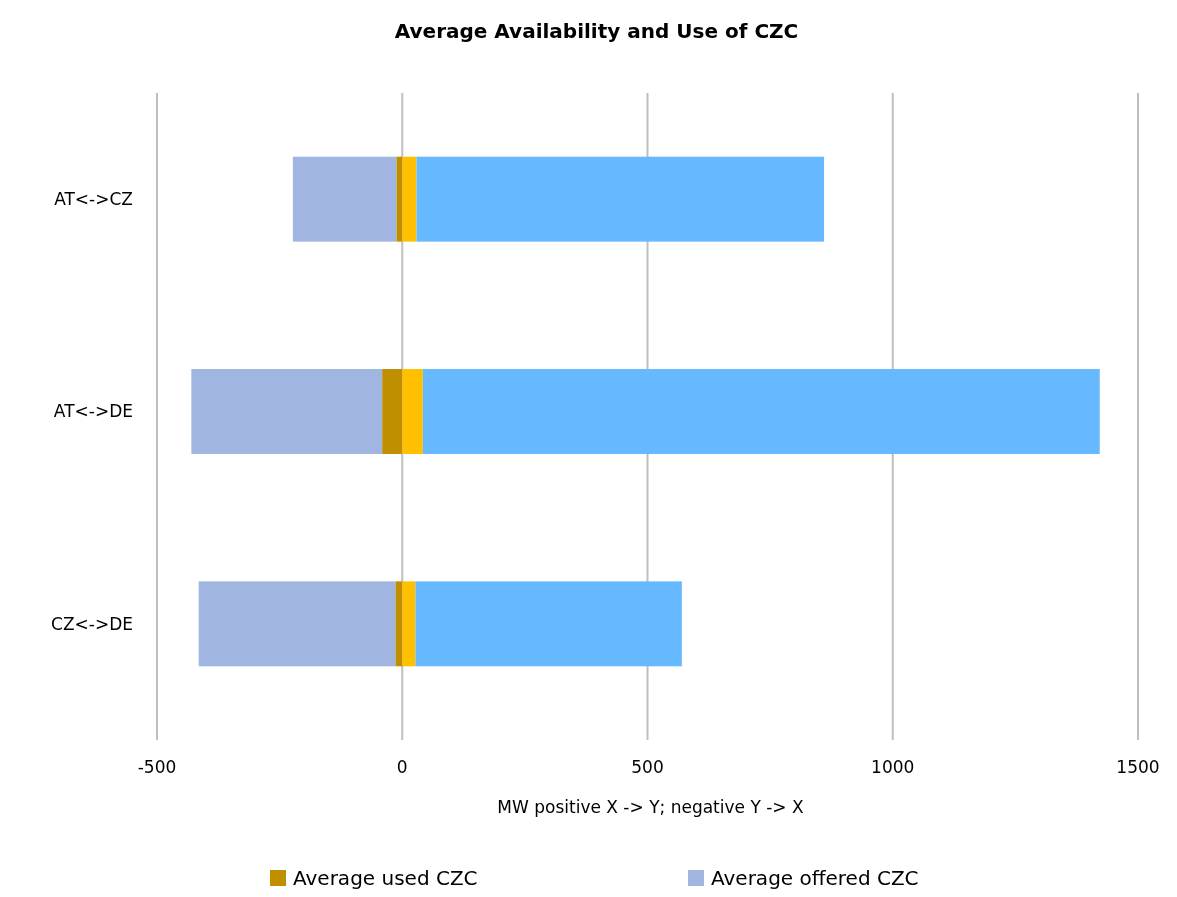 The height and width of the screenshot is (897, 1177). What do you see at coordinates (1138, 767) in the screenshot?
I see `x-tick-label: 1500` at bounding box center [1138, 767].